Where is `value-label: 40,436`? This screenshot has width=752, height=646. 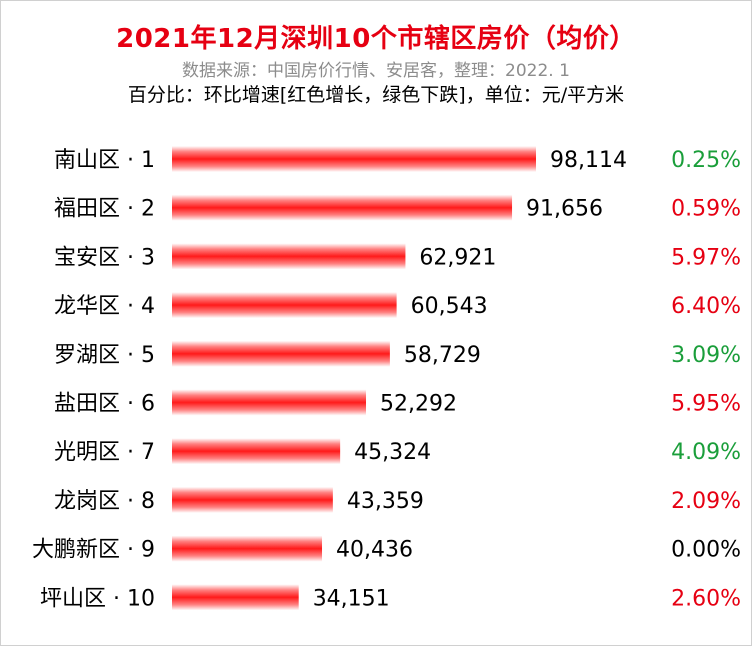 value-label: 40,436 is located at coordinates (374, 550).